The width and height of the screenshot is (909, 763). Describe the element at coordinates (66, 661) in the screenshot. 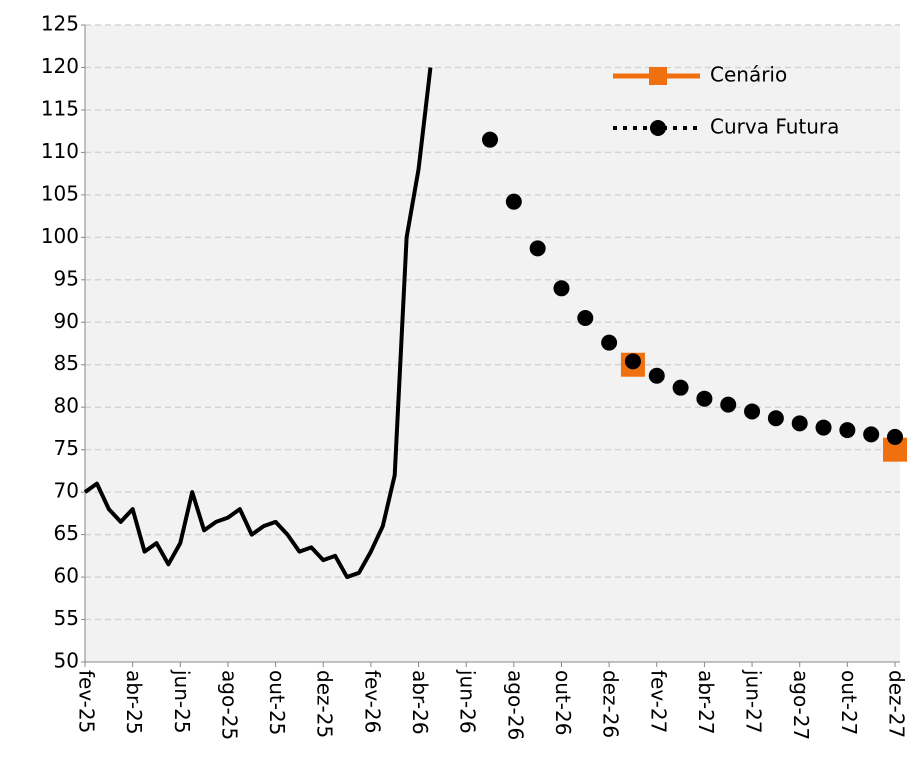

I see `y-tick-label: 50` at that location.